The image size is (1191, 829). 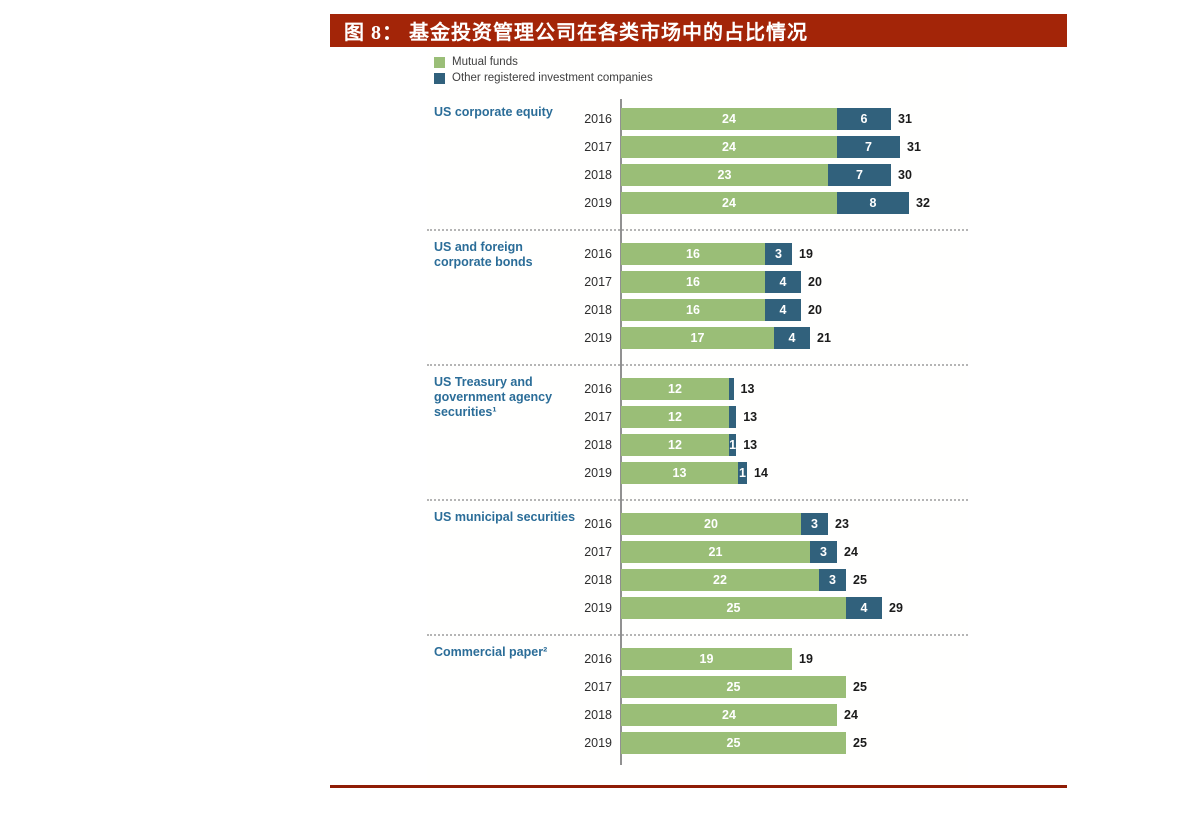 I want to click on figure-title-bar: 图 8： 基金投资管理公司在各类市场中的占比情况, so click(x=698, y=30).